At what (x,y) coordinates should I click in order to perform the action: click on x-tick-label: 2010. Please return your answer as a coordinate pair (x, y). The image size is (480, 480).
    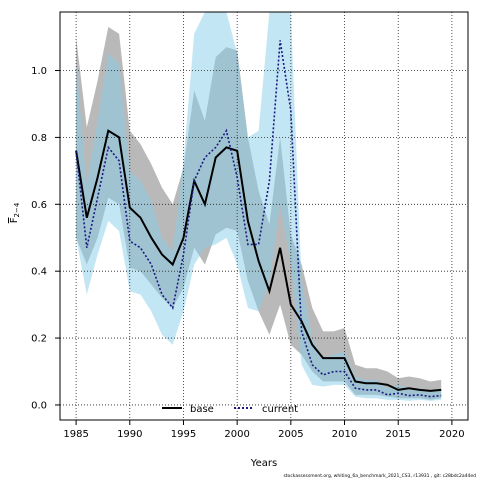
    Looking at the image, I should click on (344, 434).